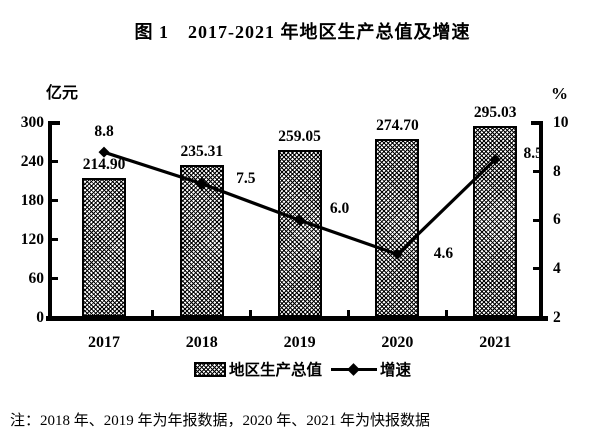  Describe the element at coordinates (246, 178) in the screenshot. I see `growth-rate-label: 7.5` at that location.